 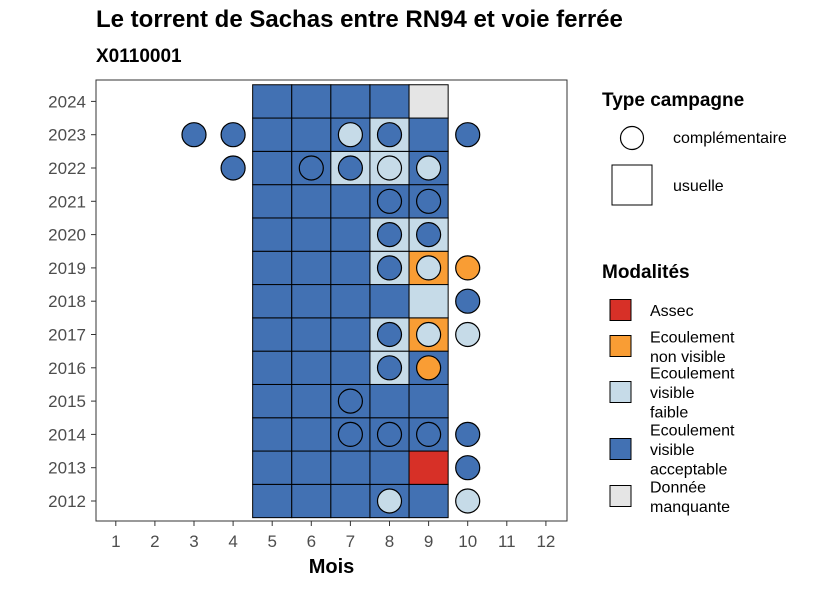 What do you see at coordinates (692, 347) in the screenshot?
I see `legend-label-nonvisible: Ecoulement non visible` at bounding box center [692, 347].